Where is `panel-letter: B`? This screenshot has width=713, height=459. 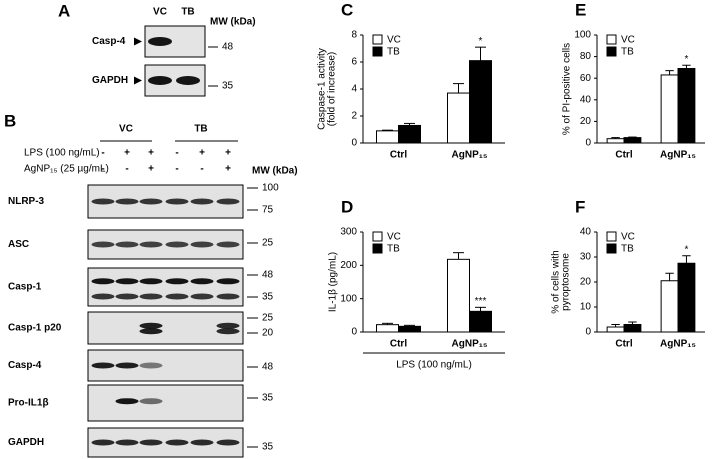
panel-letter: B is located at coordinates (10, 120).